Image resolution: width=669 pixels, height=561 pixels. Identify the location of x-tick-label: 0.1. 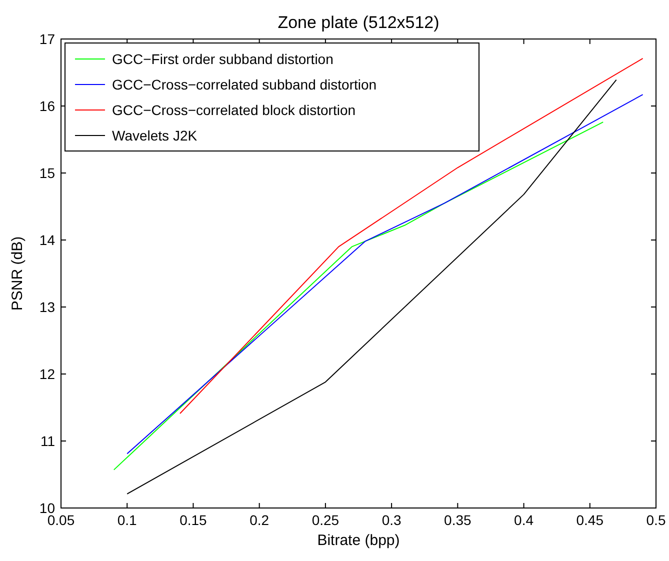
(127, 520).